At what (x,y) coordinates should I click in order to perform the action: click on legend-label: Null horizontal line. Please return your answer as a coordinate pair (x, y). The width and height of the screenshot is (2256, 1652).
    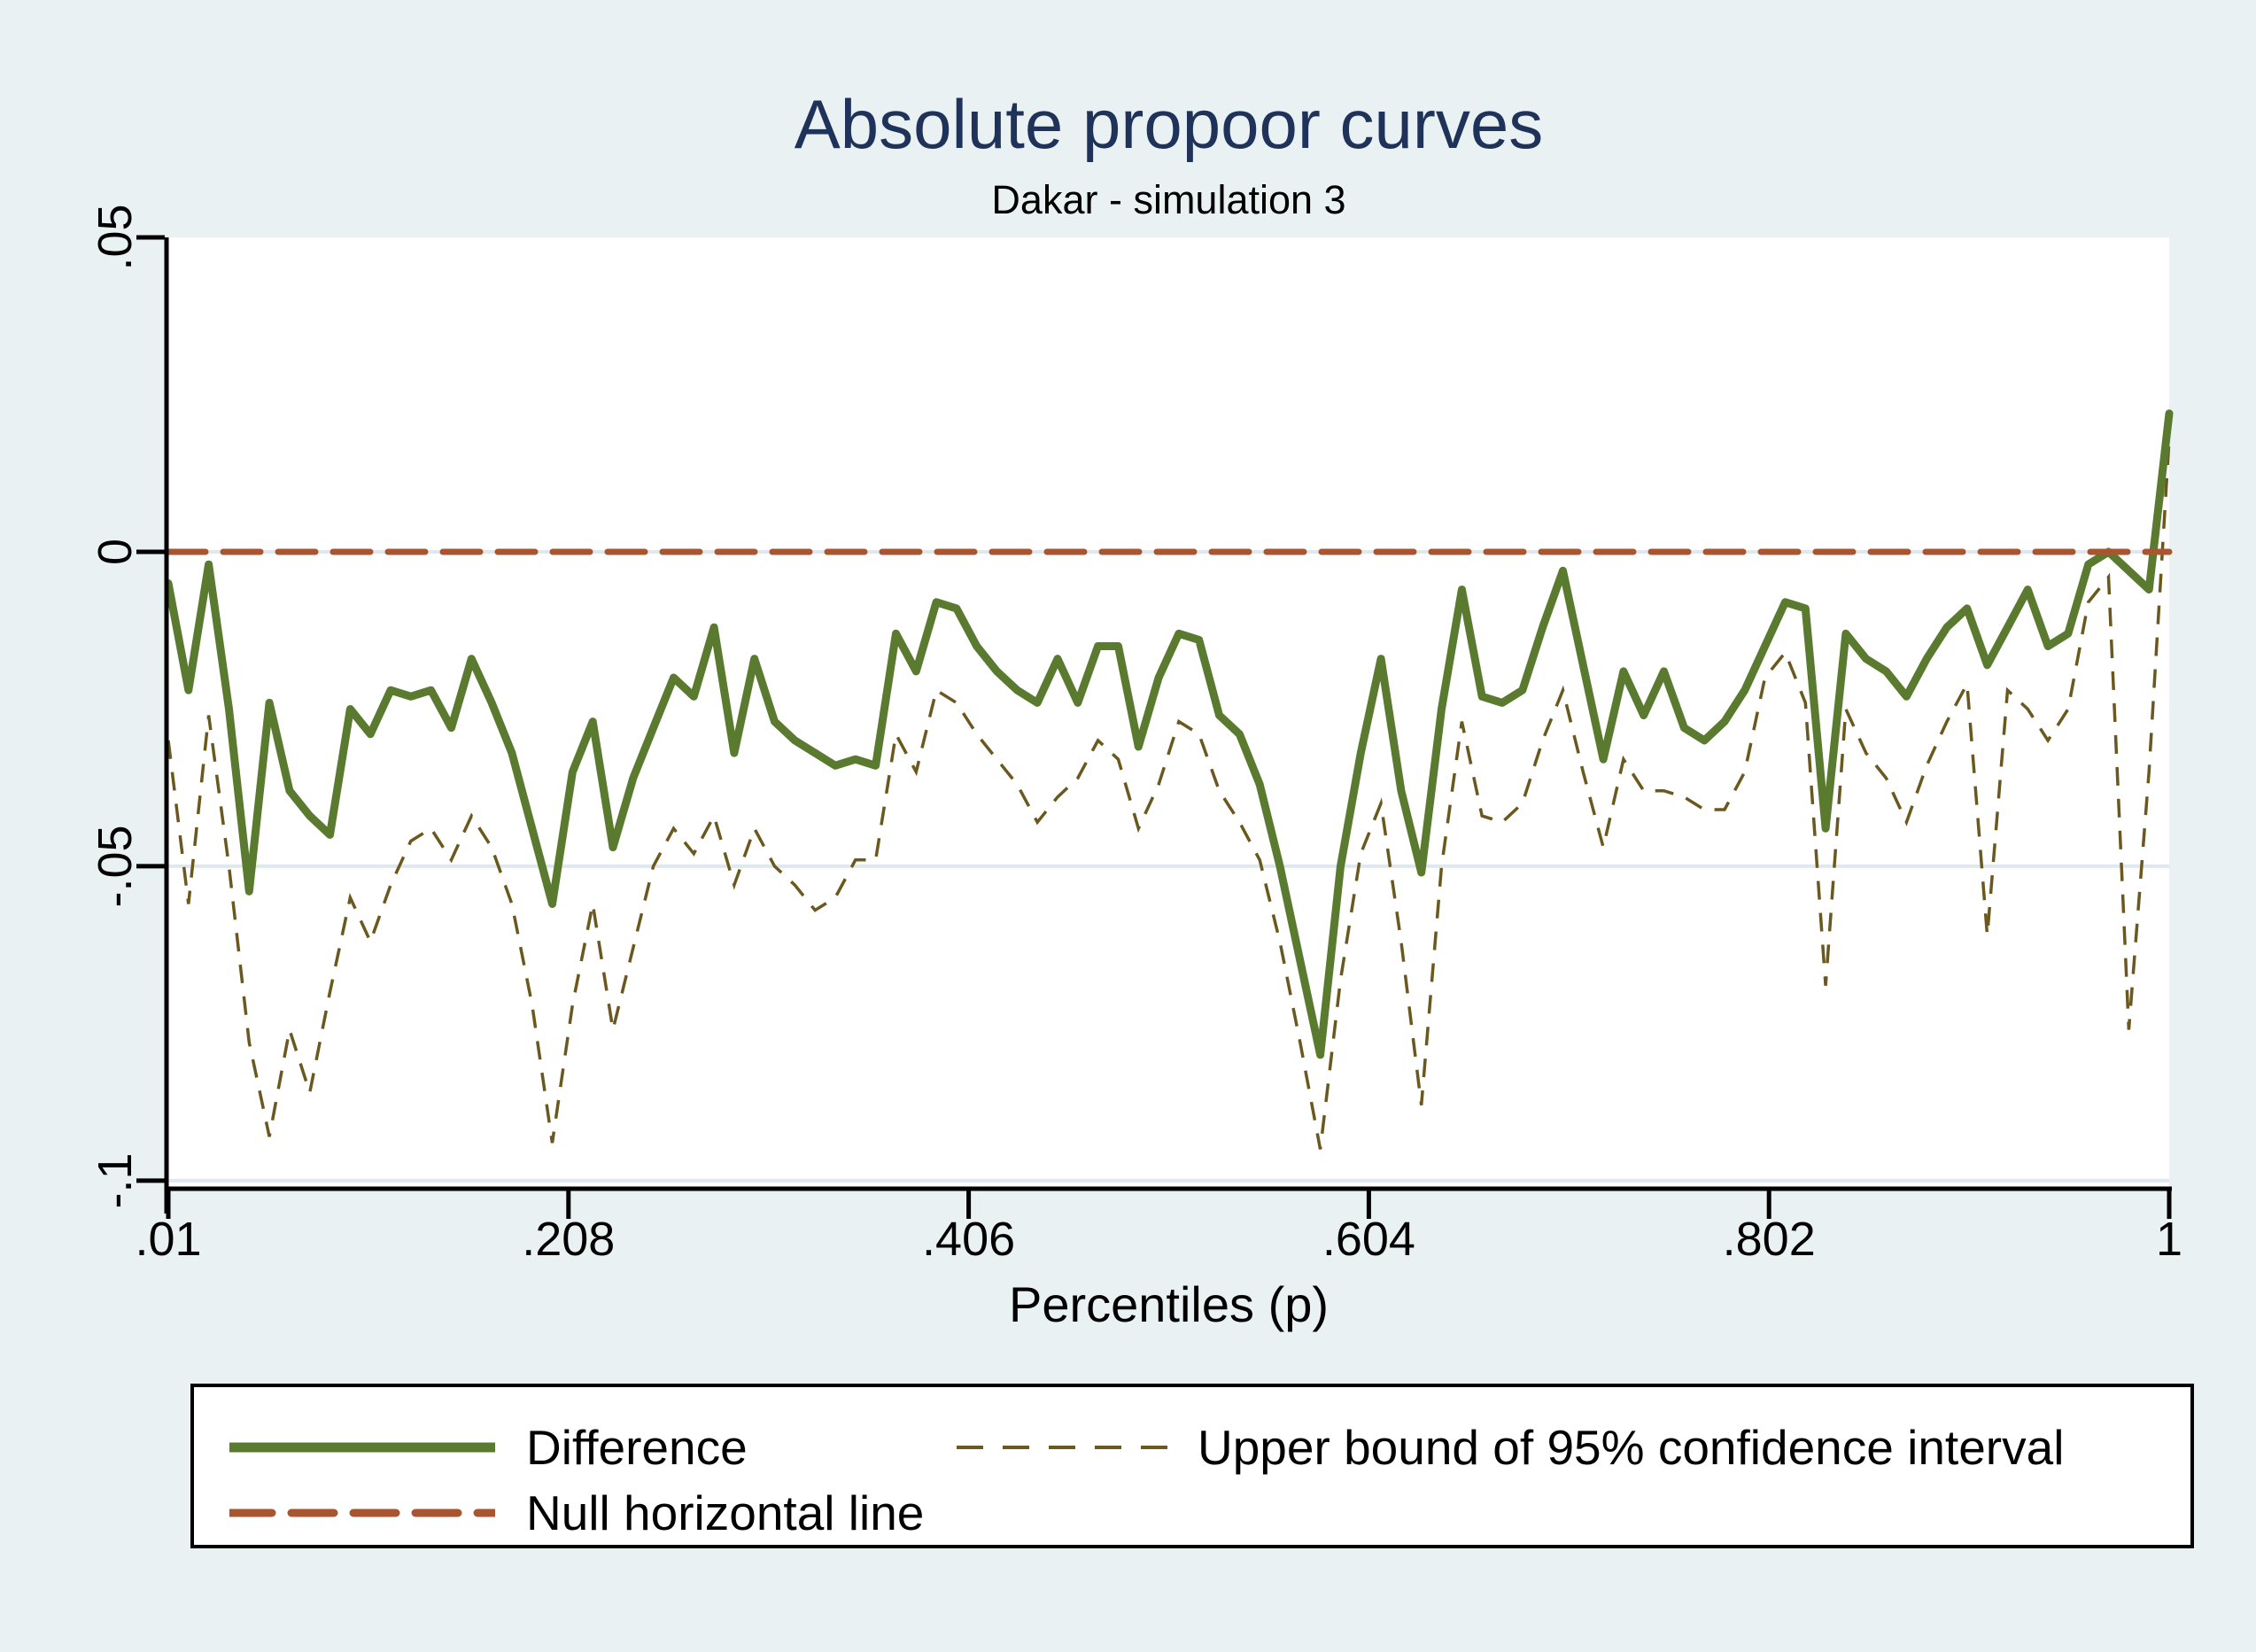
    Looking at the image, I should click on (725, 1512).